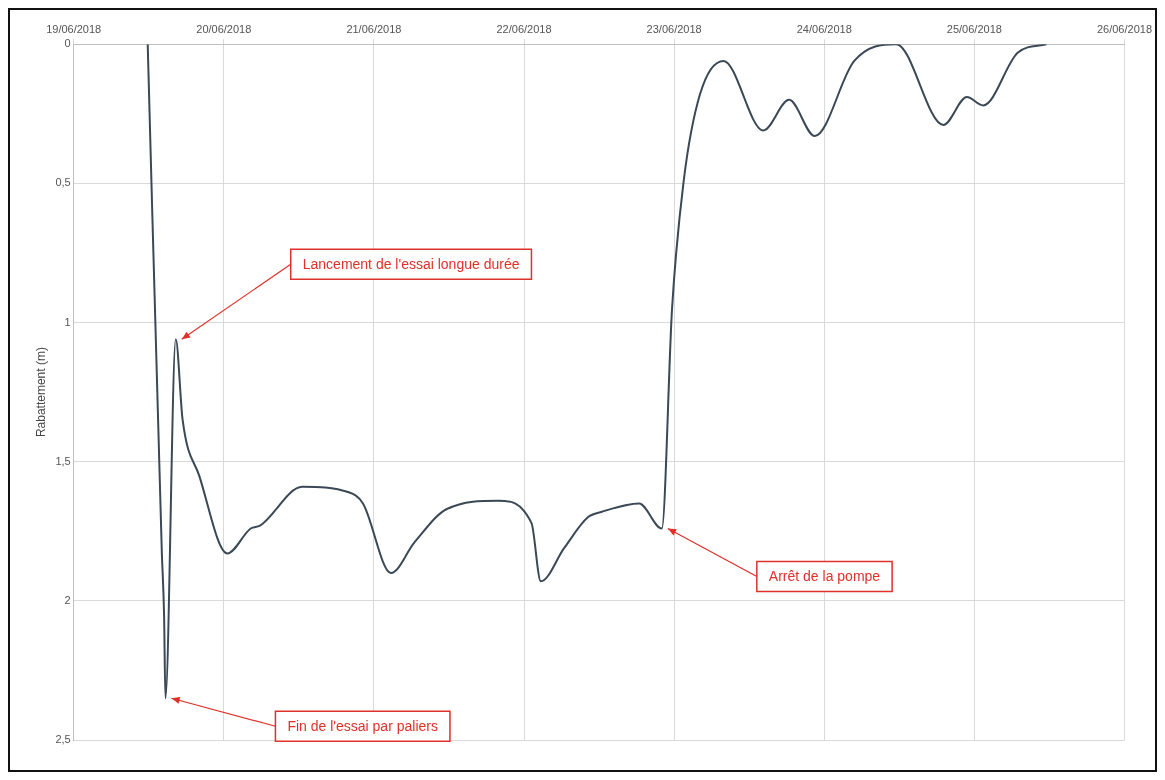 This screenshot has height=780, width=1165. I want to click on y-axis-title: Rabattement (m), so click(40, 392).